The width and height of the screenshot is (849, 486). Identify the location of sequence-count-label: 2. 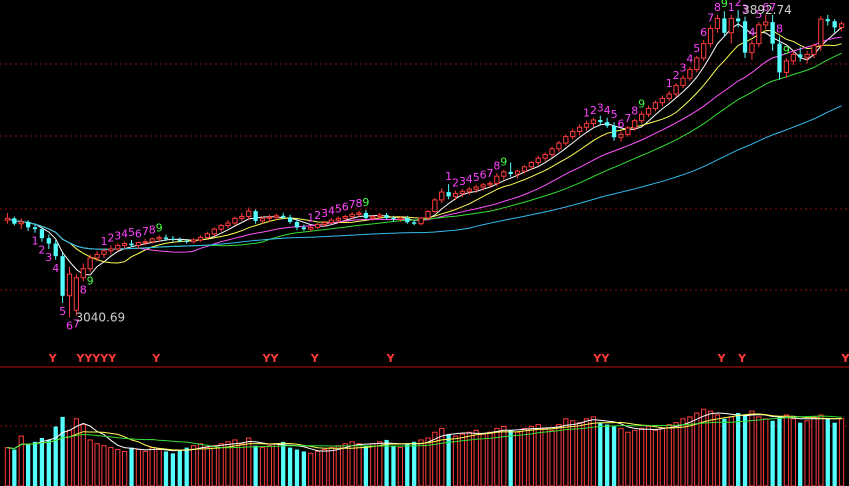
(317, 215).